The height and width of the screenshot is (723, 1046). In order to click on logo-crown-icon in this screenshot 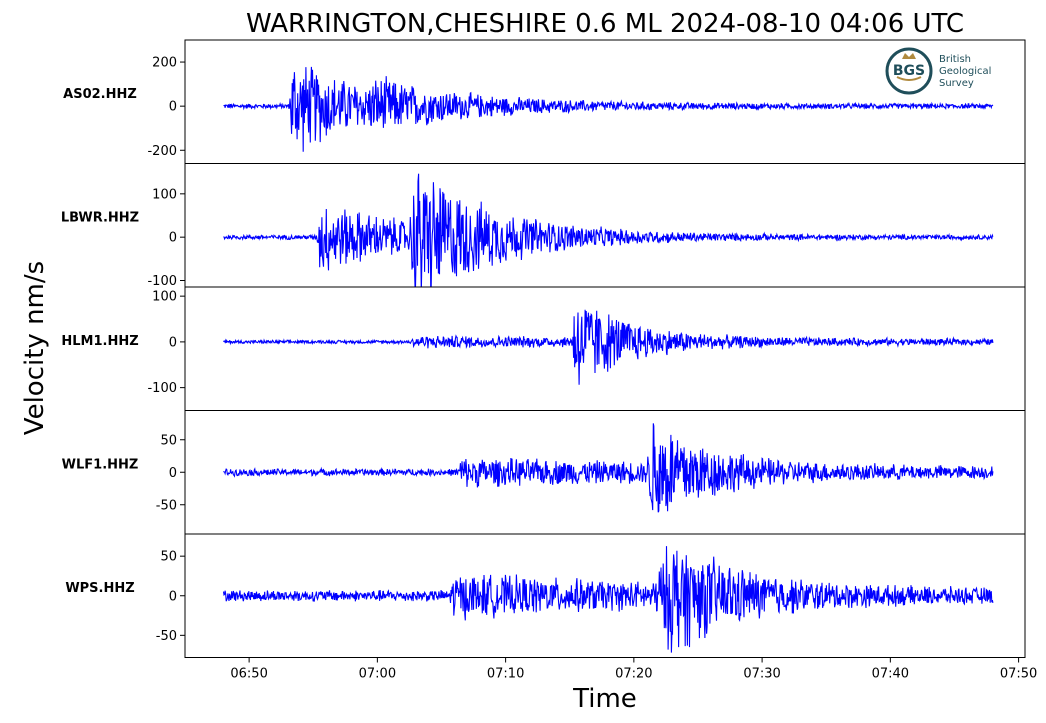, I will do `click(909, 56)`.